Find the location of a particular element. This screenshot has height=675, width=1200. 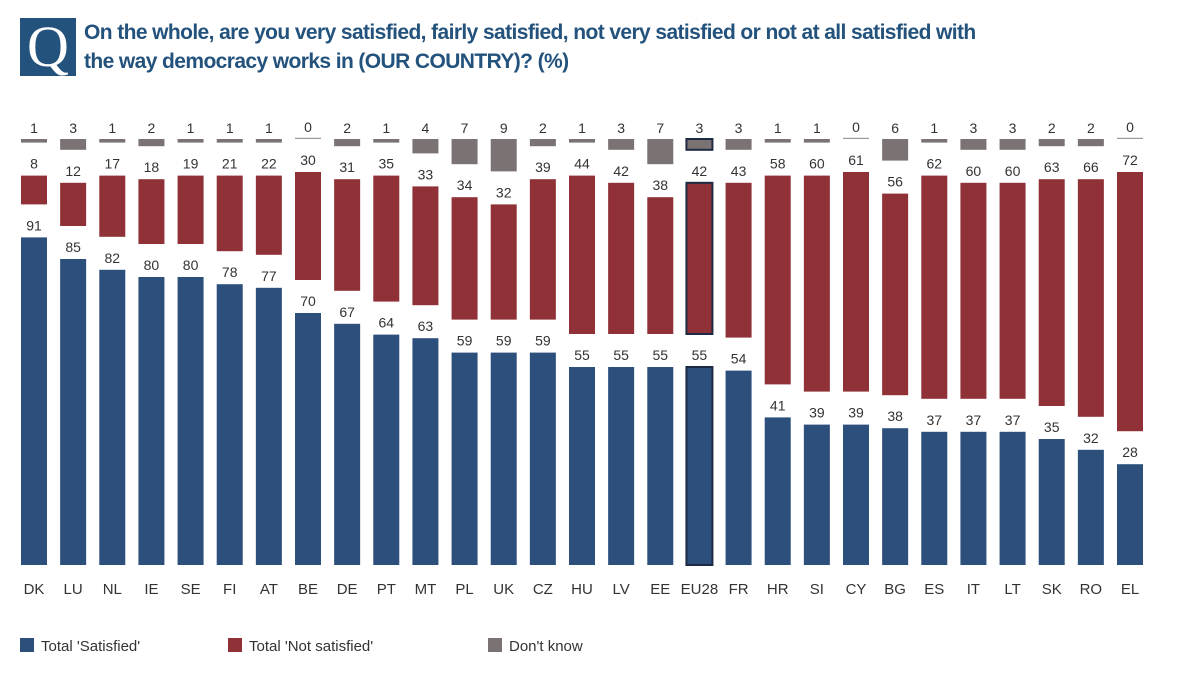

tick-label-EL: EL is located at coordinates (1130, 589).